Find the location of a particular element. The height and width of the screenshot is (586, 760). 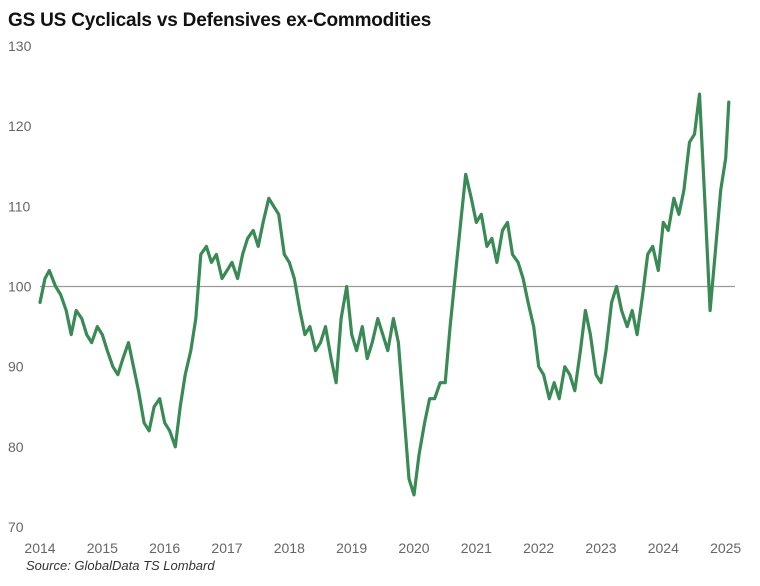

y-tick-label: 130 is located at coordinates (20, 46).